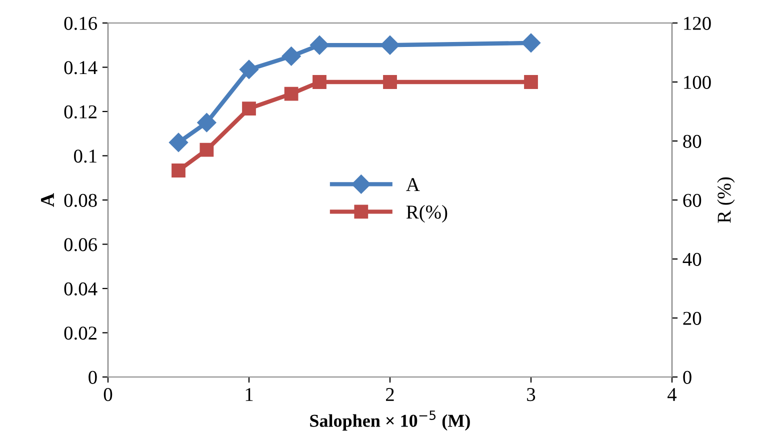  I want to click on y2-tick-label: 40, so click(692, 259).